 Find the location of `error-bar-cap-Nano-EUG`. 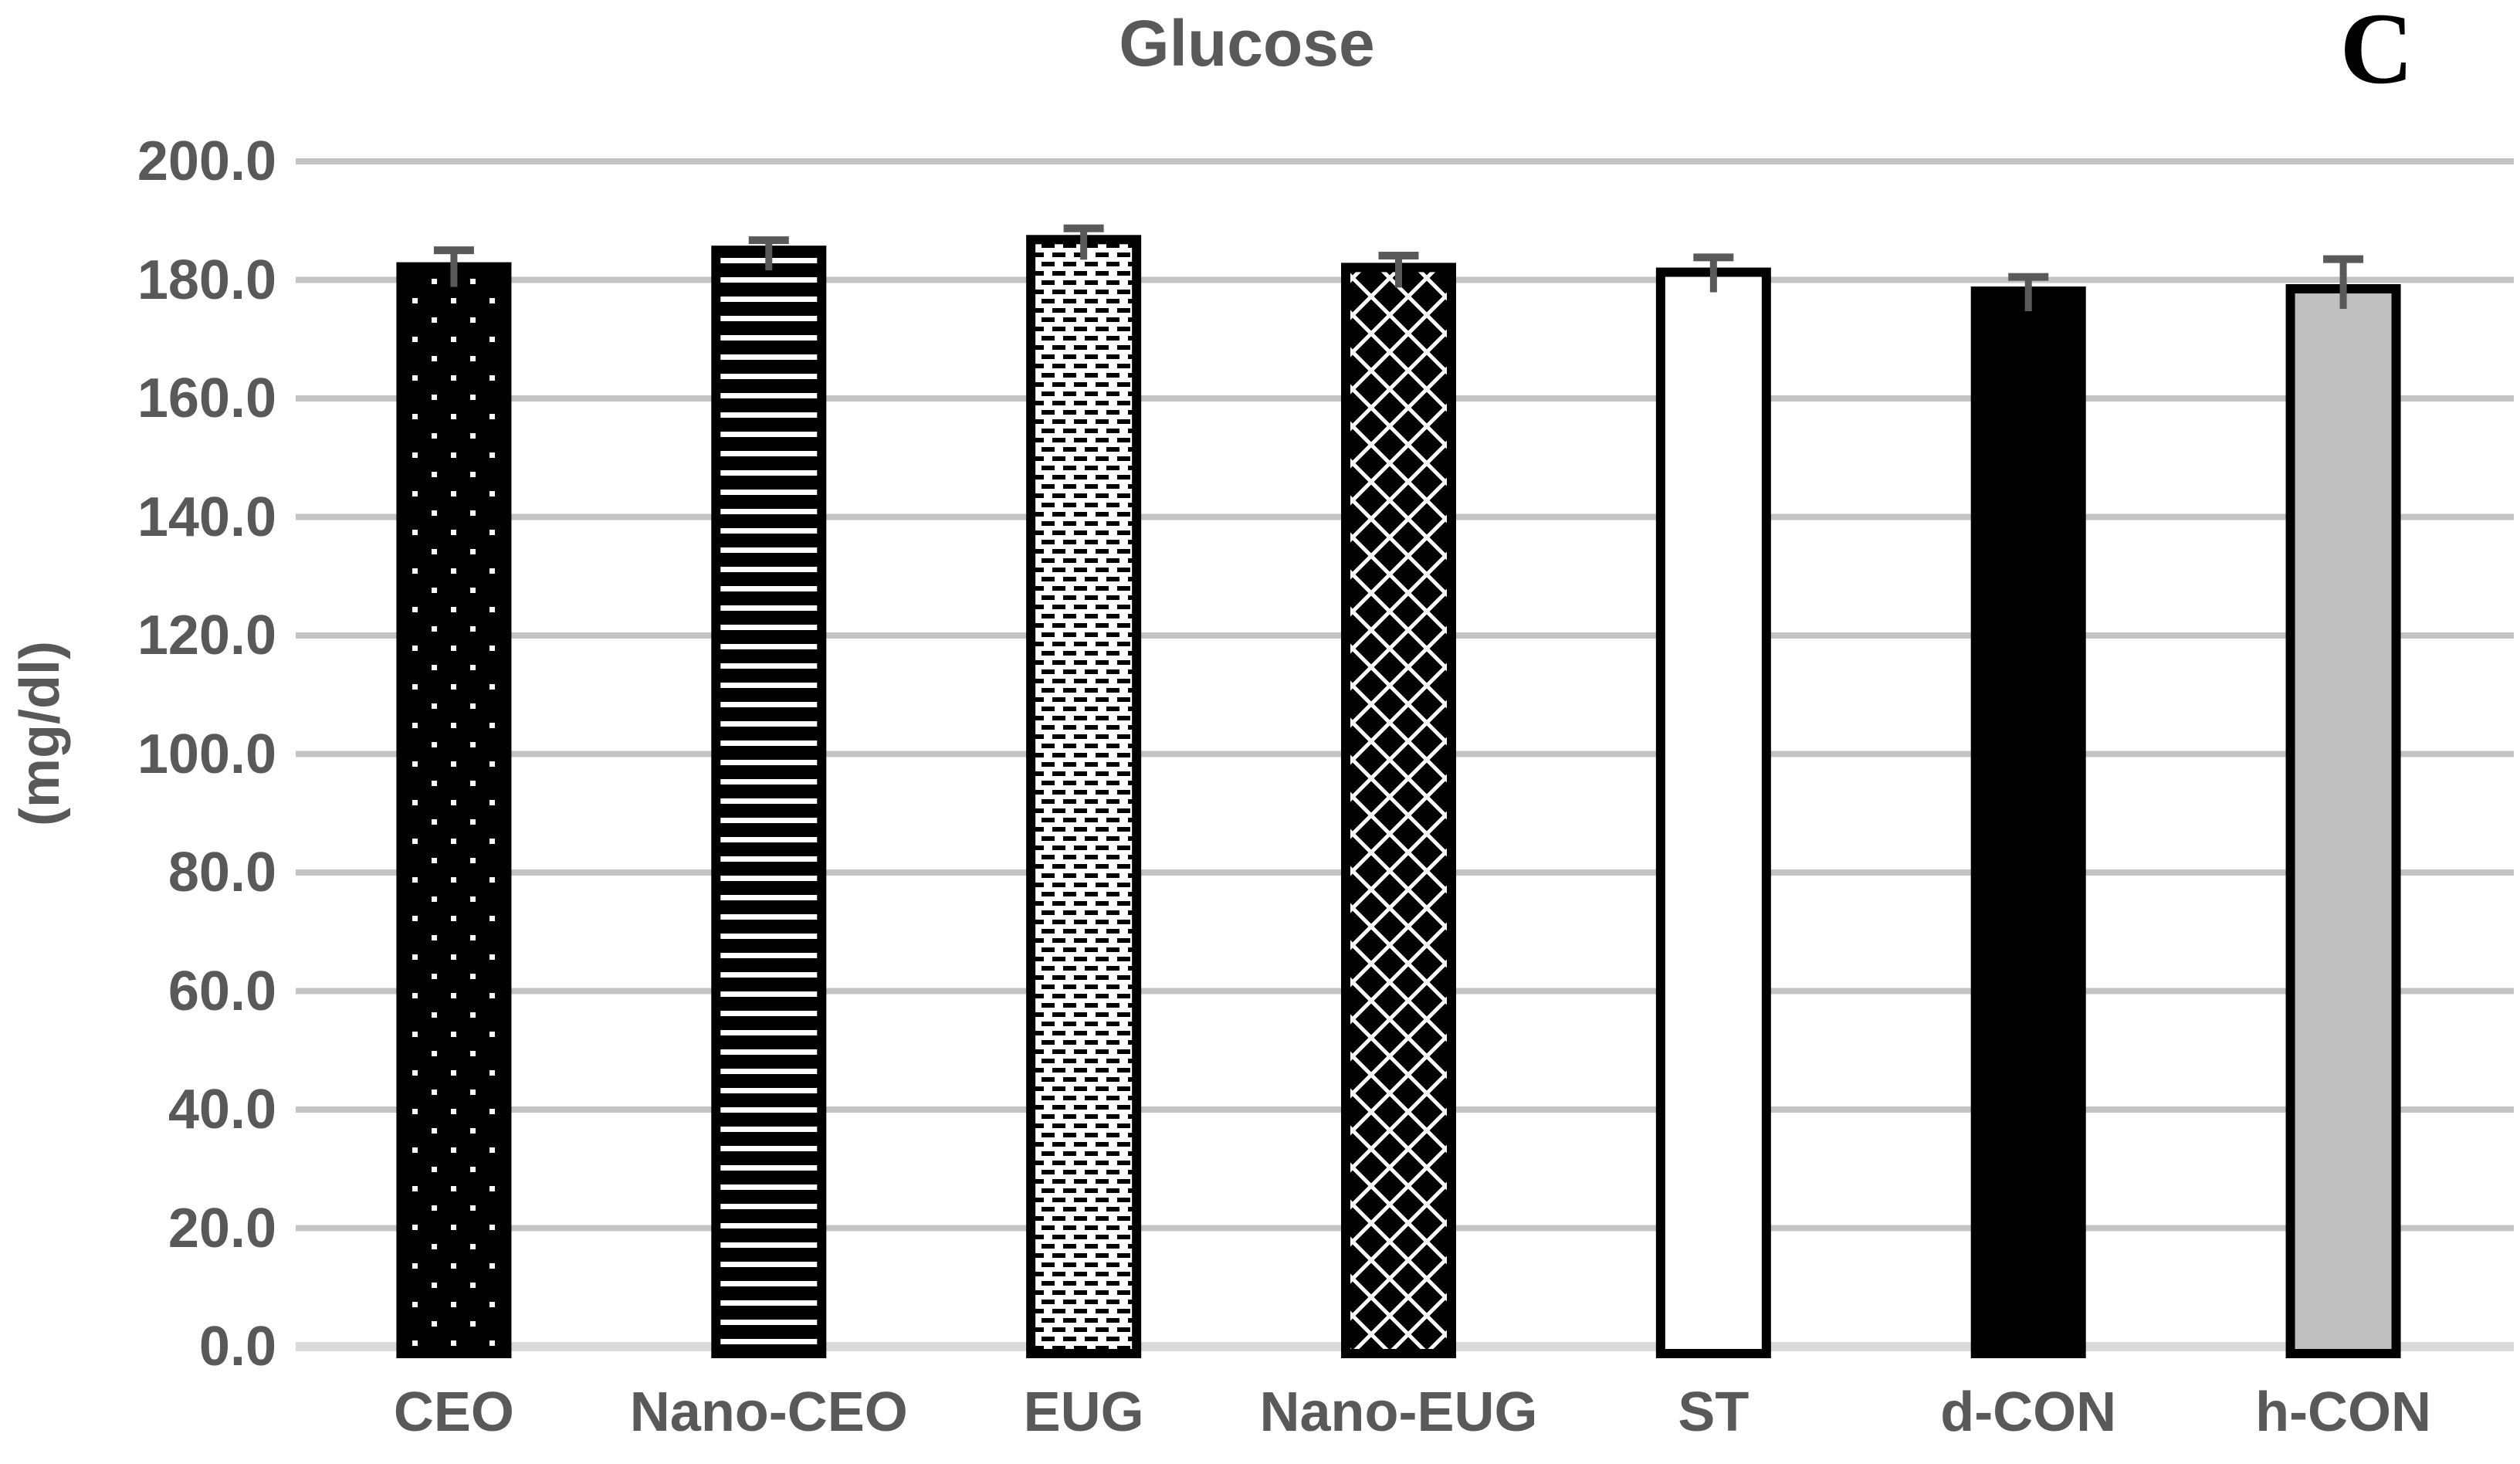

error-bar-cap-Nano-EUG is located at coordinates (1398, 256).